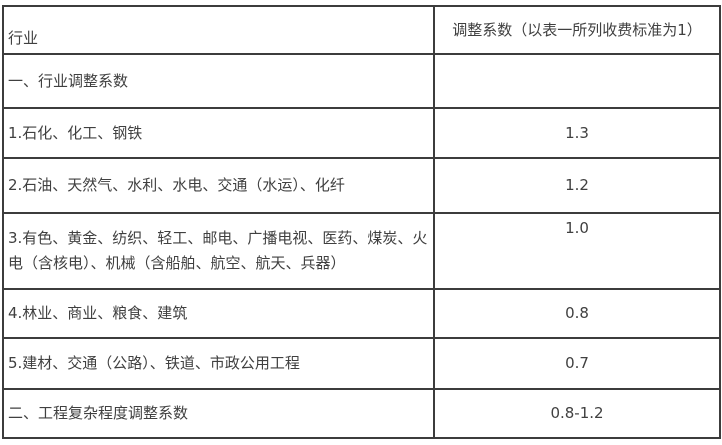  I want to click on coefficient-cell: 1.0, so click(577, 251).